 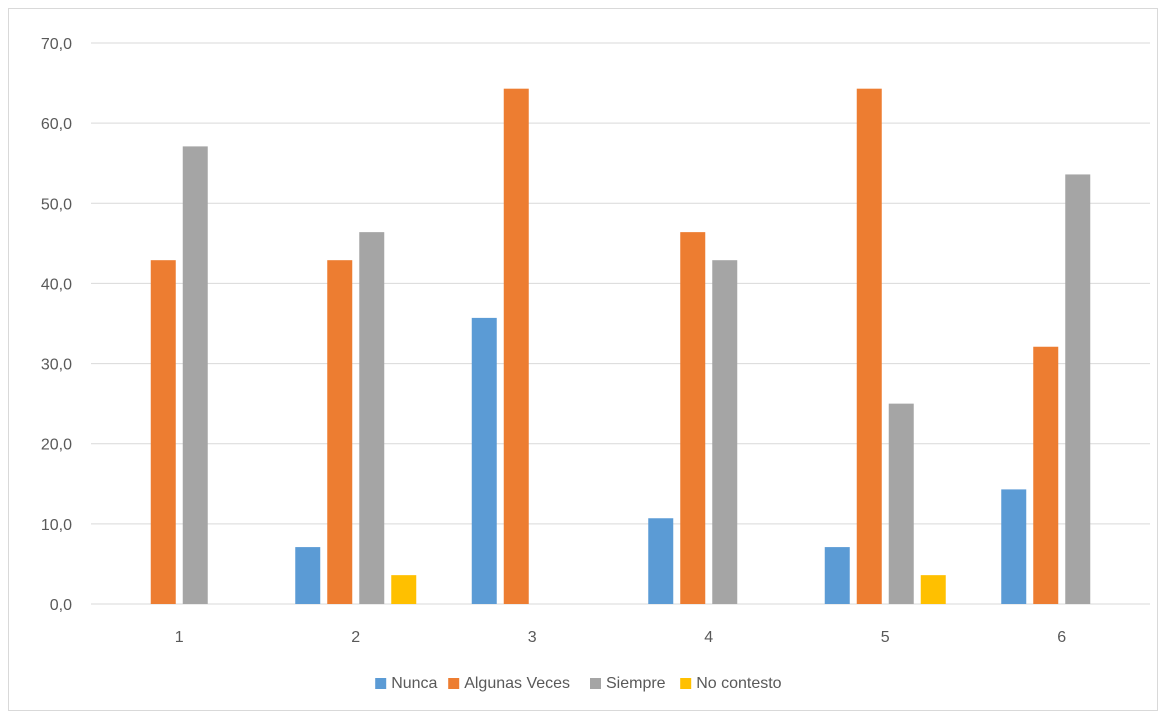 What do you see at coordinates (1061, 637) in the screenshot?
I see `x-tick-label: 6` at bounding box center [1061, 637].